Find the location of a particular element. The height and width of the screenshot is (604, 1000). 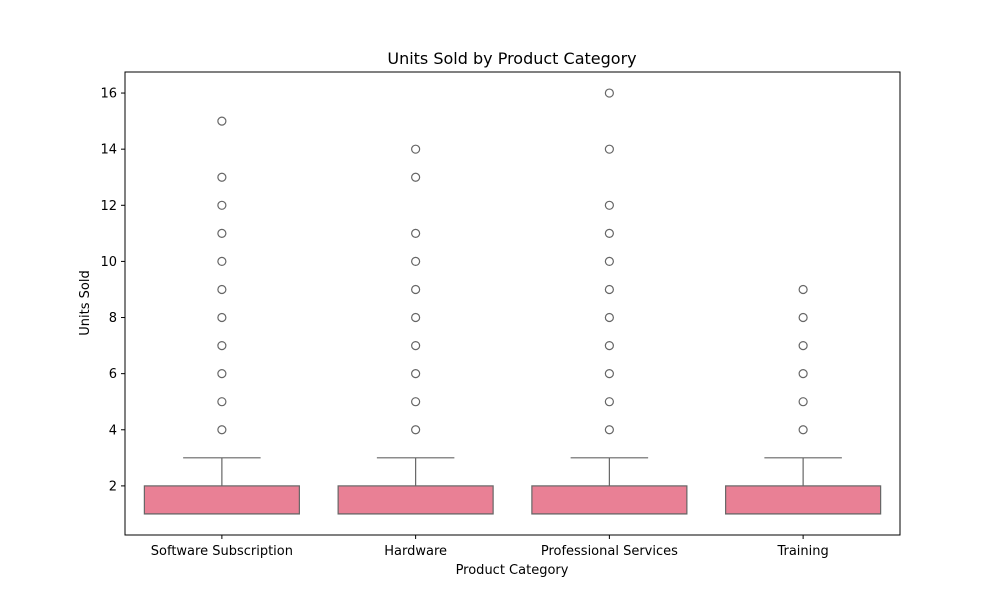

x-tick-label: Software Subscription is located at coordinates (222, 551).